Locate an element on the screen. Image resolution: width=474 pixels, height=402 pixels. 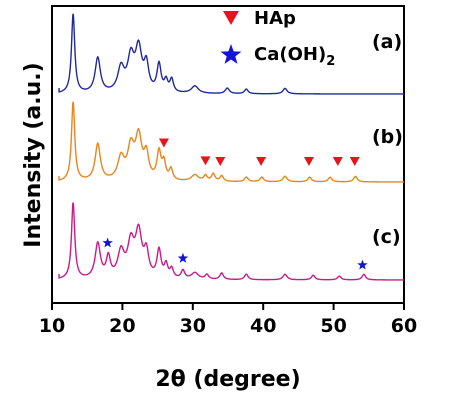
y-axis-title: Intensity (a.u.) is located at coordinates (33, 154).